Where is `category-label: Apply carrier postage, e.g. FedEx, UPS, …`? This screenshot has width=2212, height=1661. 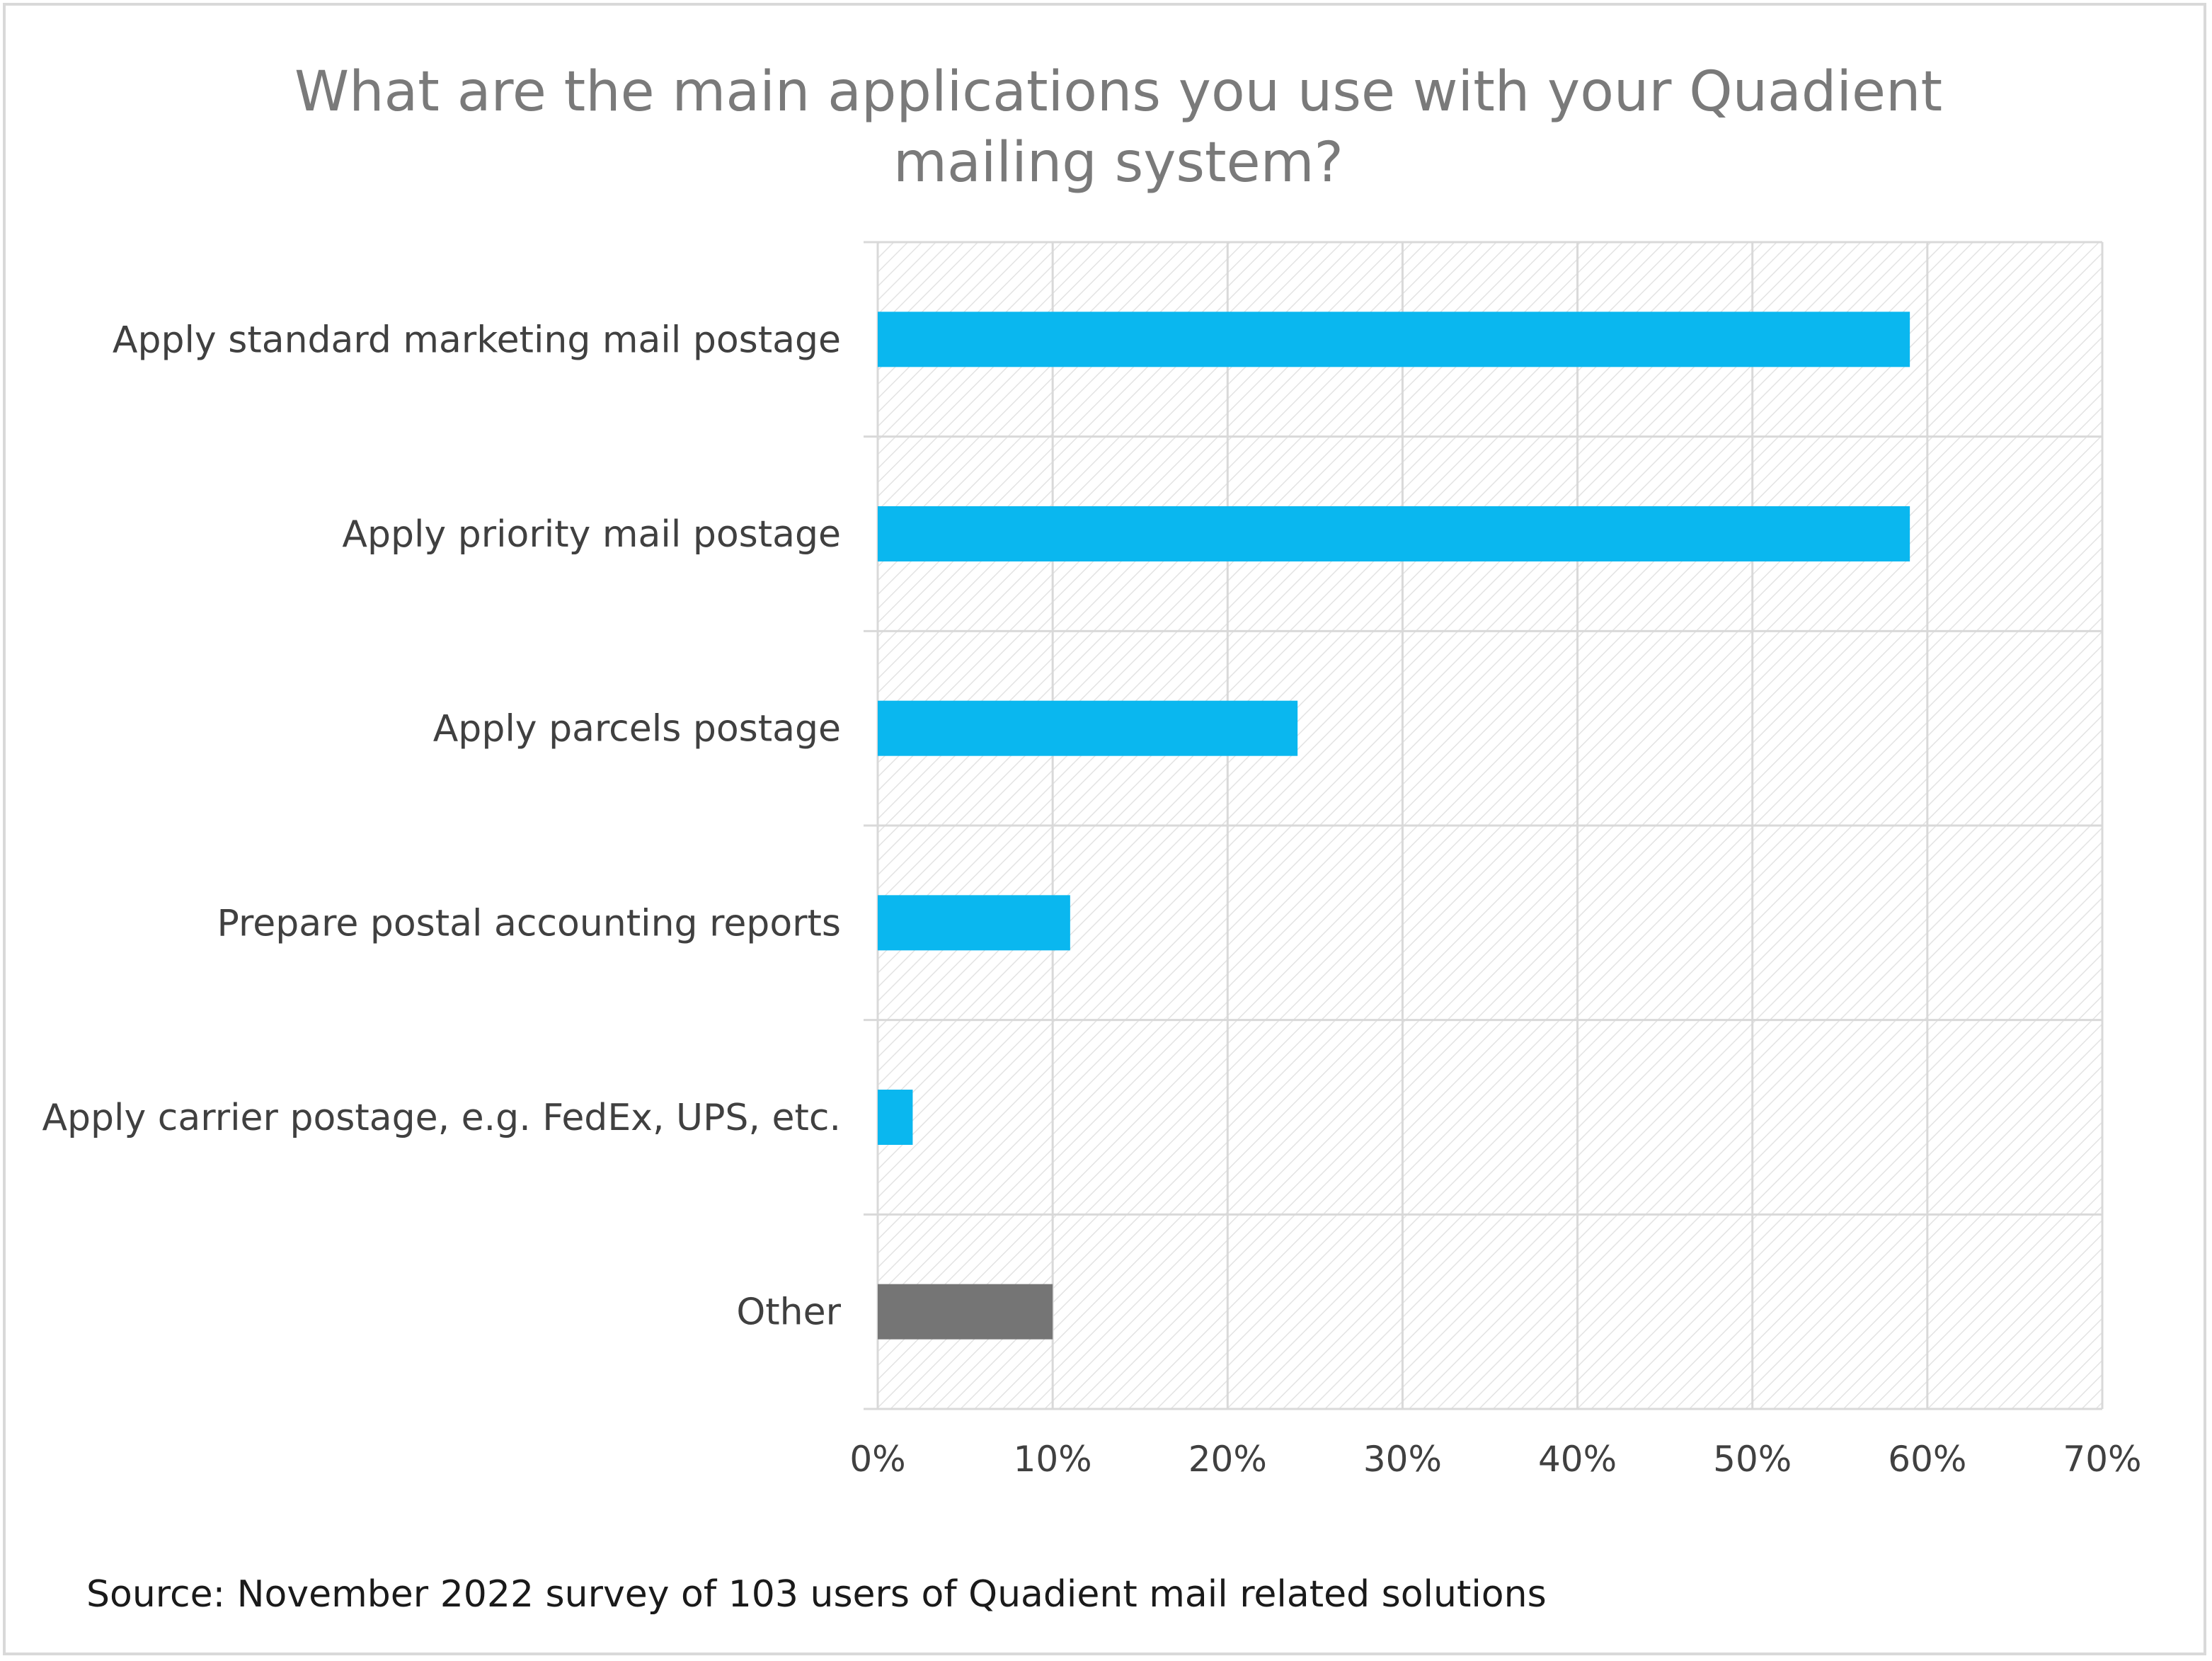
category-label: Apply carrier postage, e.g. FedEx, UPS, … is located at coordinates (441, 1118).